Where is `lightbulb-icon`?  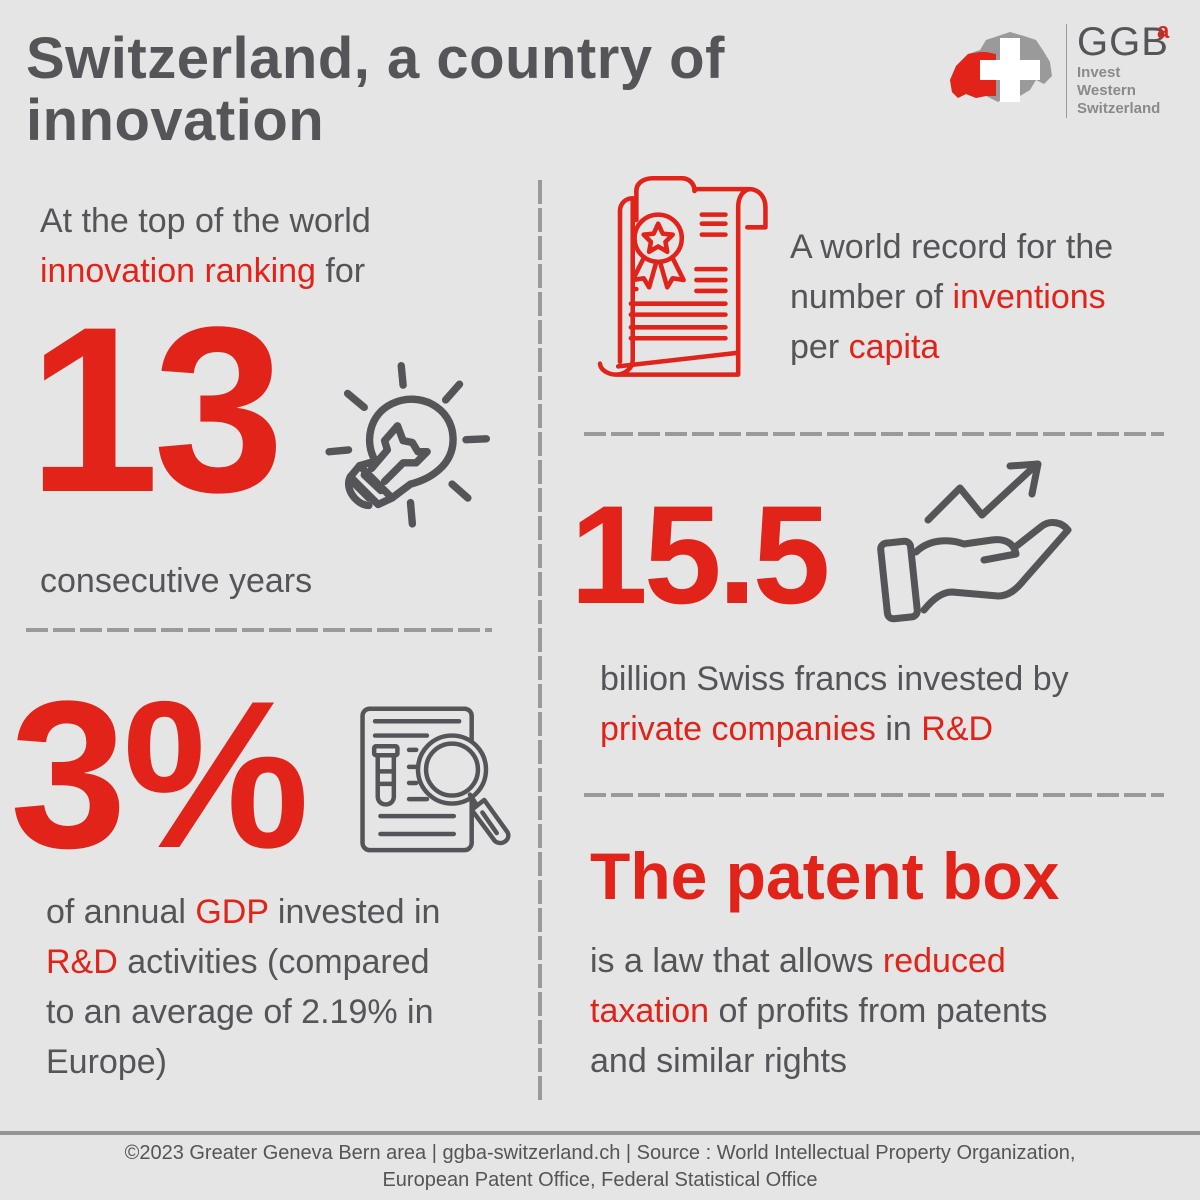 lightbulb-icon is located at coordinates (410, 442).